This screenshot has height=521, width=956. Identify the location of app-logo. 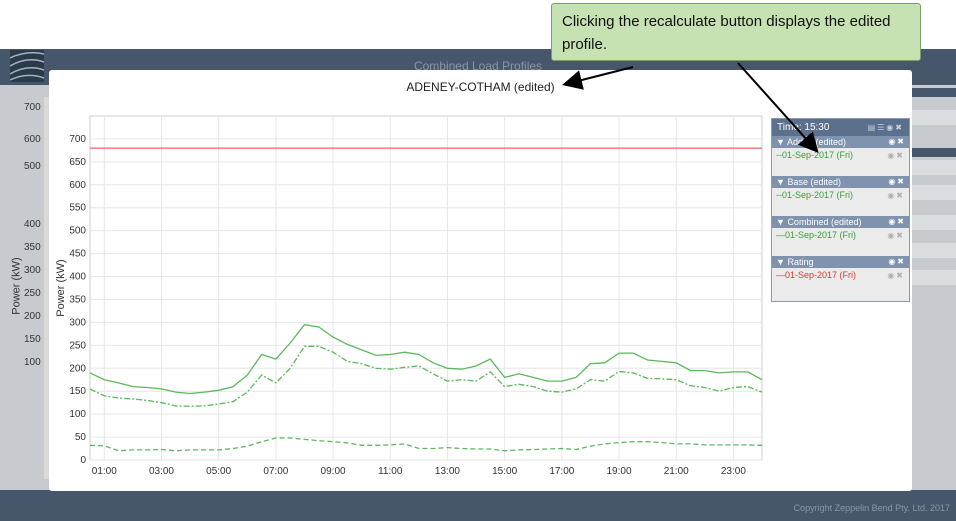
(27, 66).